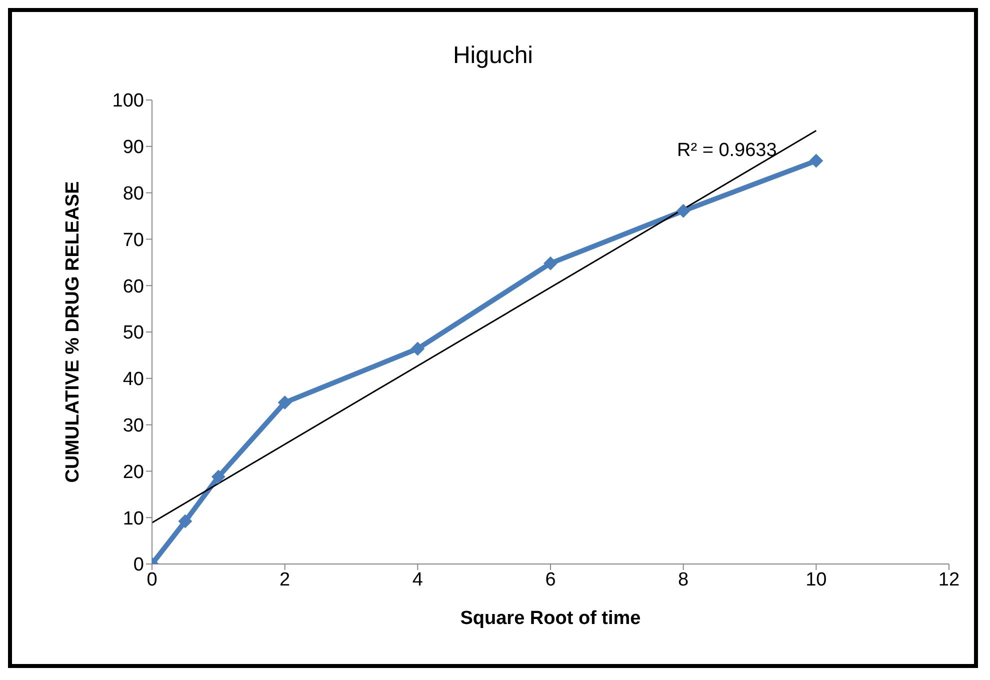 This screenshot has height=680, width=990. I want to click on x-tick-label: 10, so click(816, 579).